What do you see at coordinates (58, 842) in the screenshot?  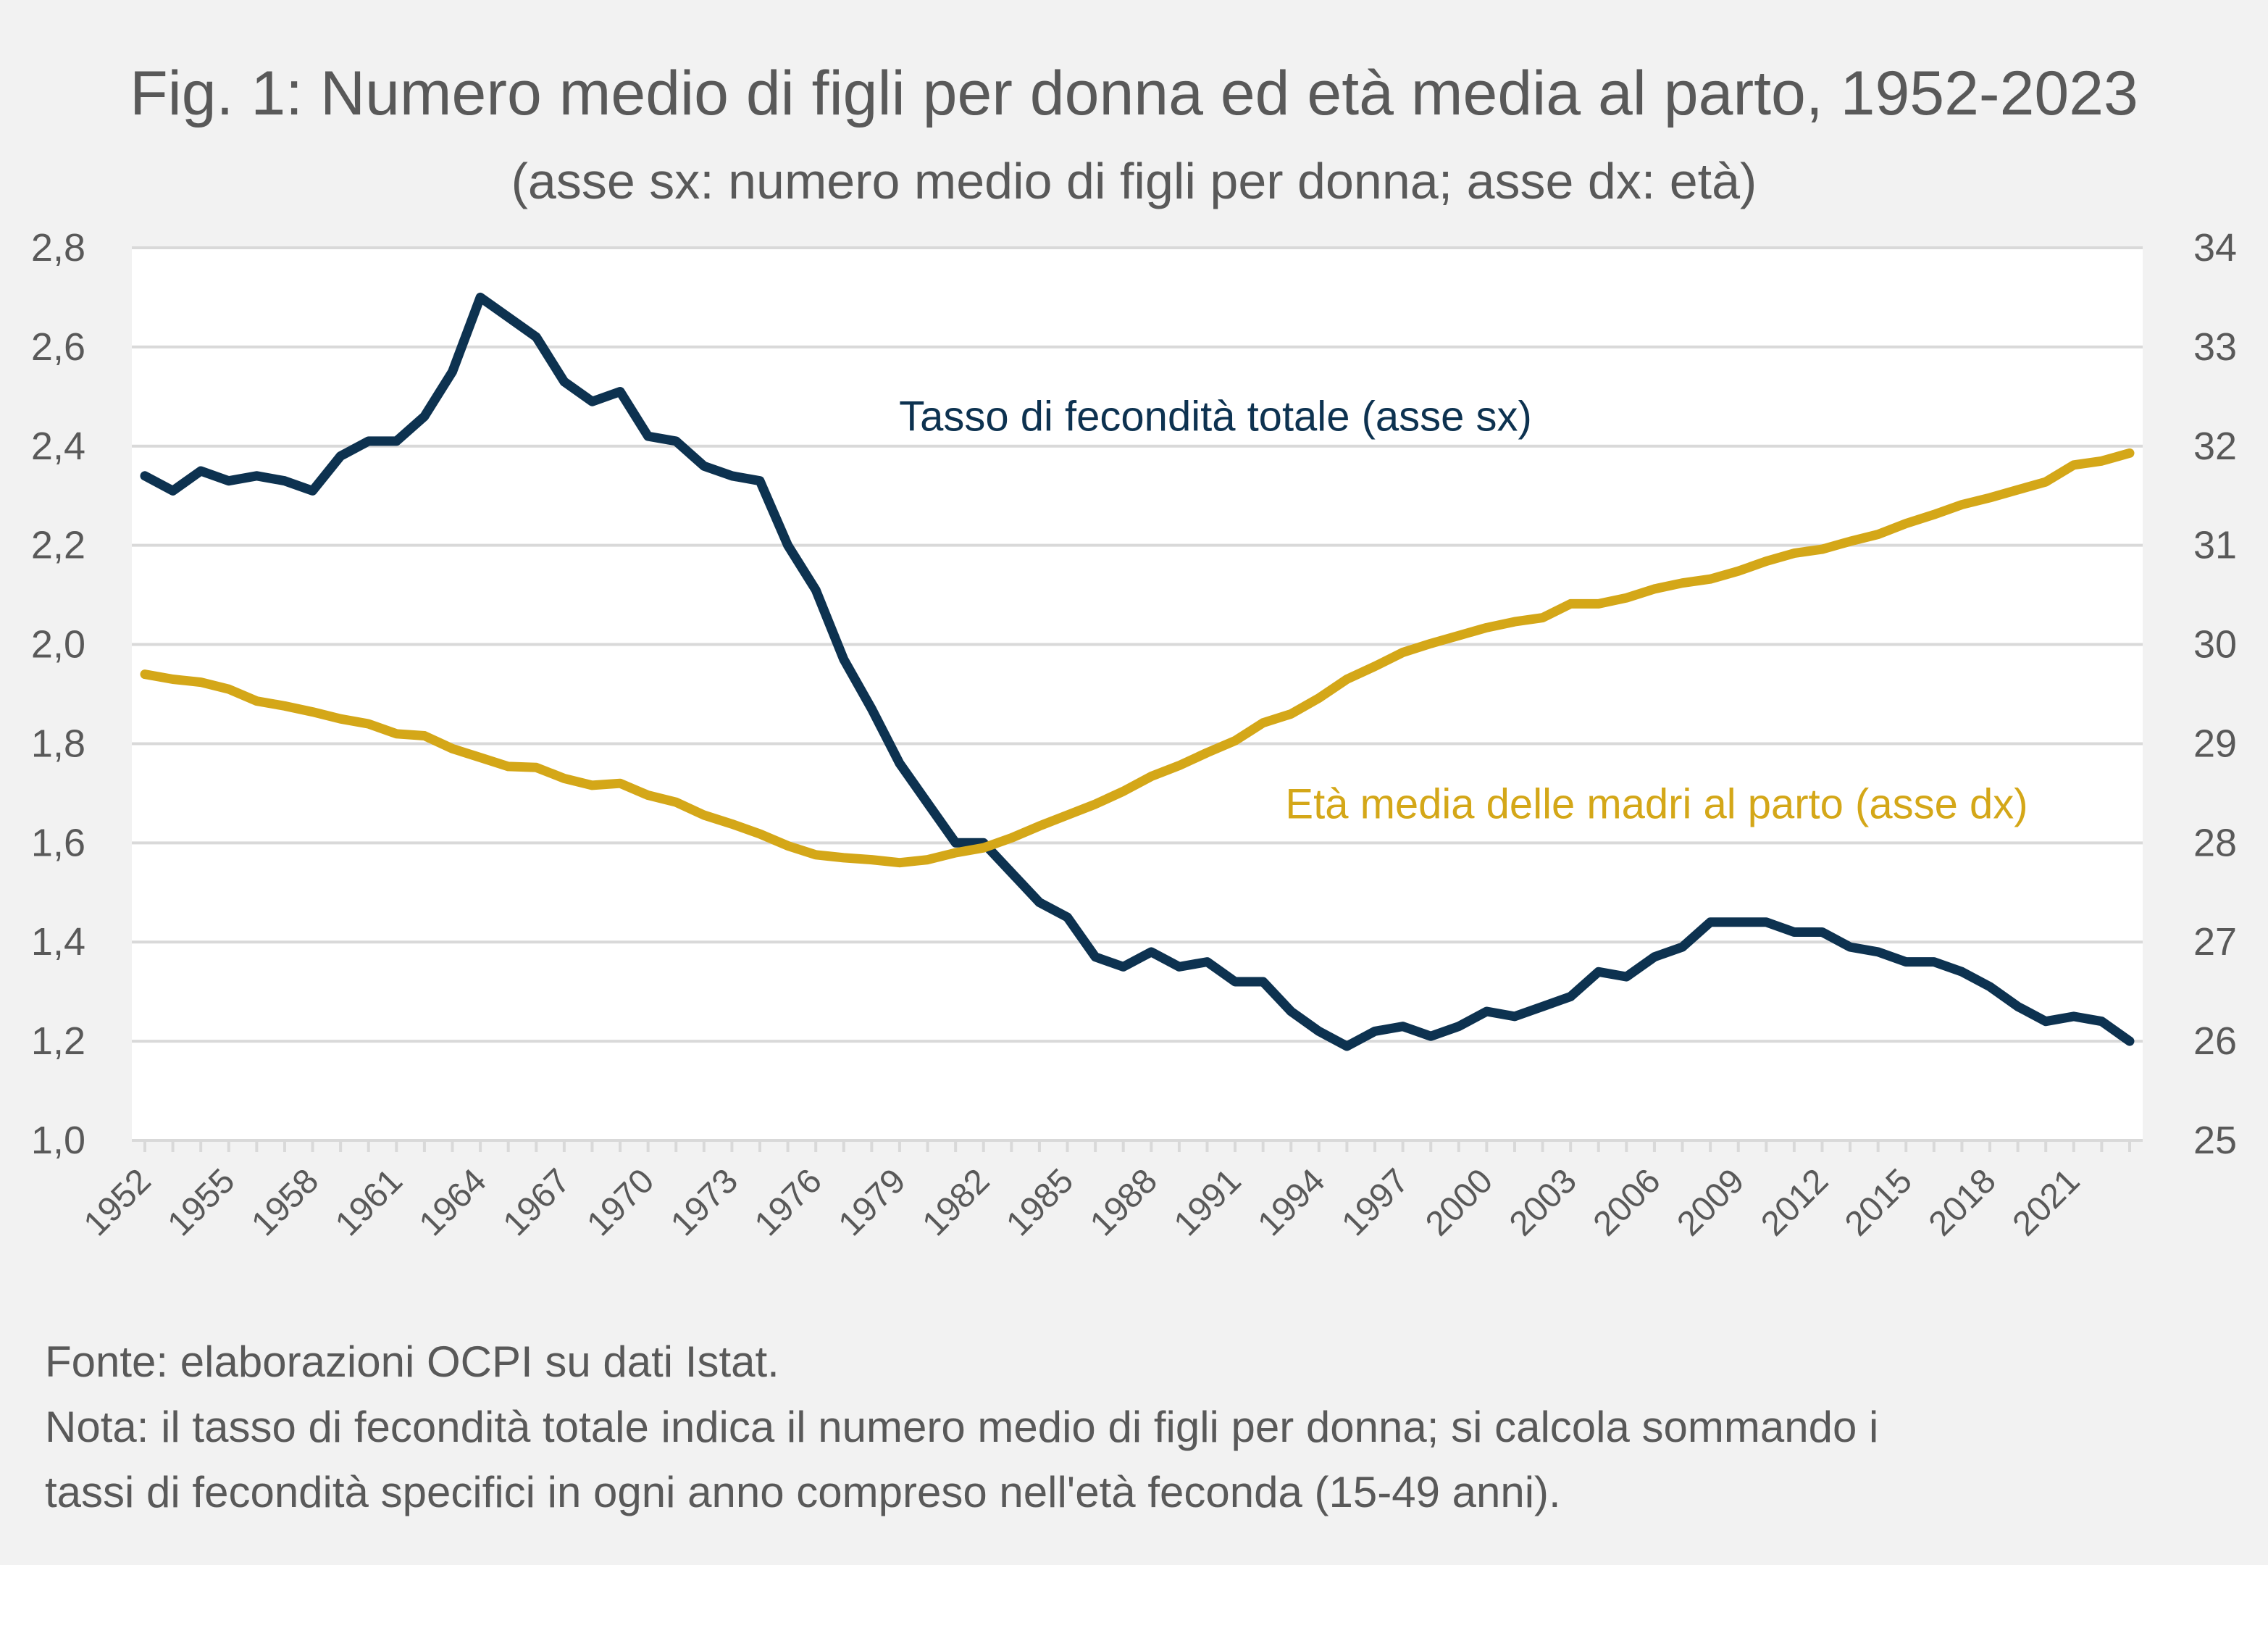 I see `y-left-tick-label: 1,6` at bounding box center [58, 842].